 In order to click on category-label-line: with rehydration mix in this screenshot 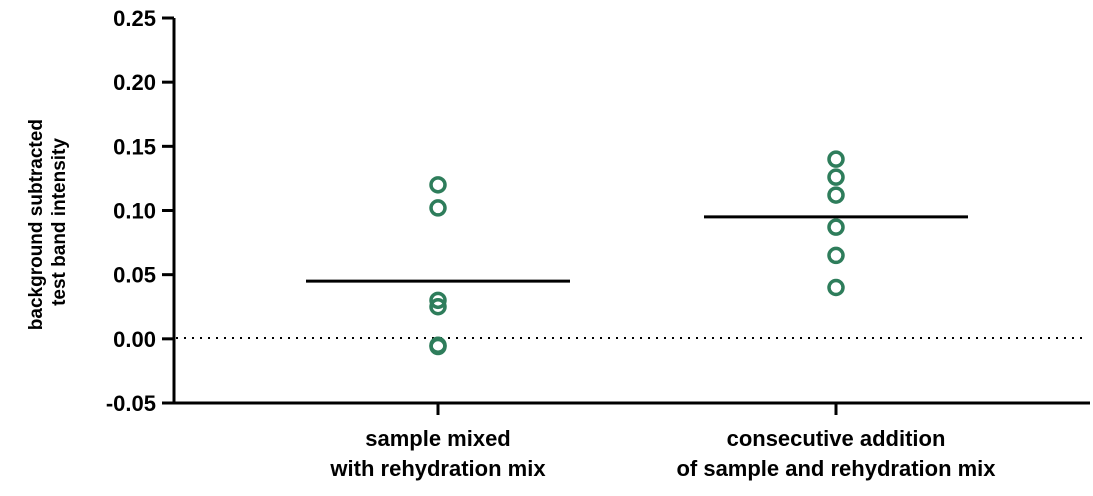, I will do `click(437, 468)`.